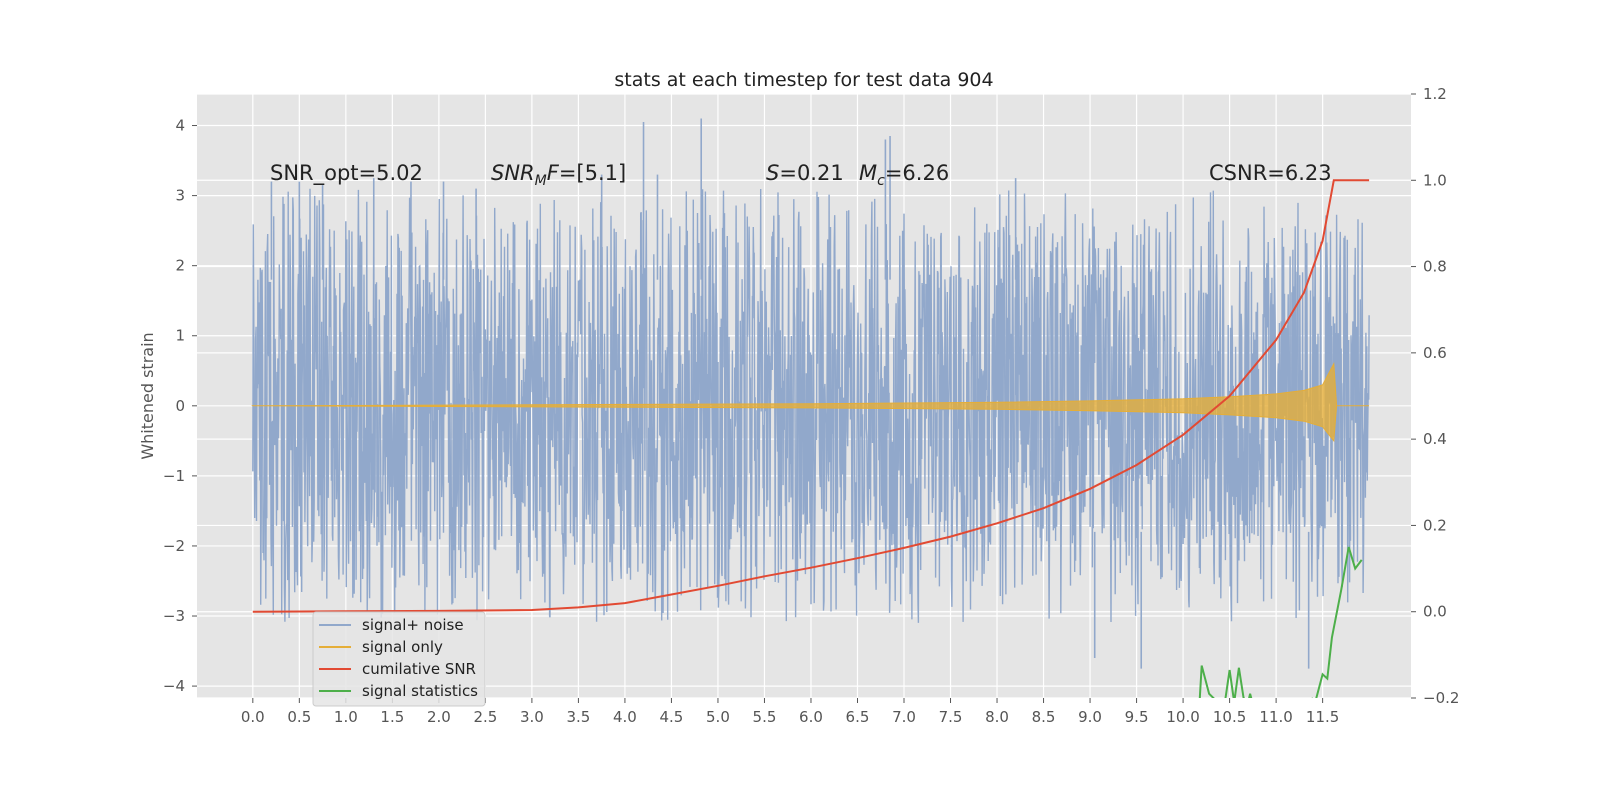 This screenshot has width=1600, height=800. Describe the element at coordinates (1182, 717) in the screenshot. I see `x-tick-label: 10.0` at that location.